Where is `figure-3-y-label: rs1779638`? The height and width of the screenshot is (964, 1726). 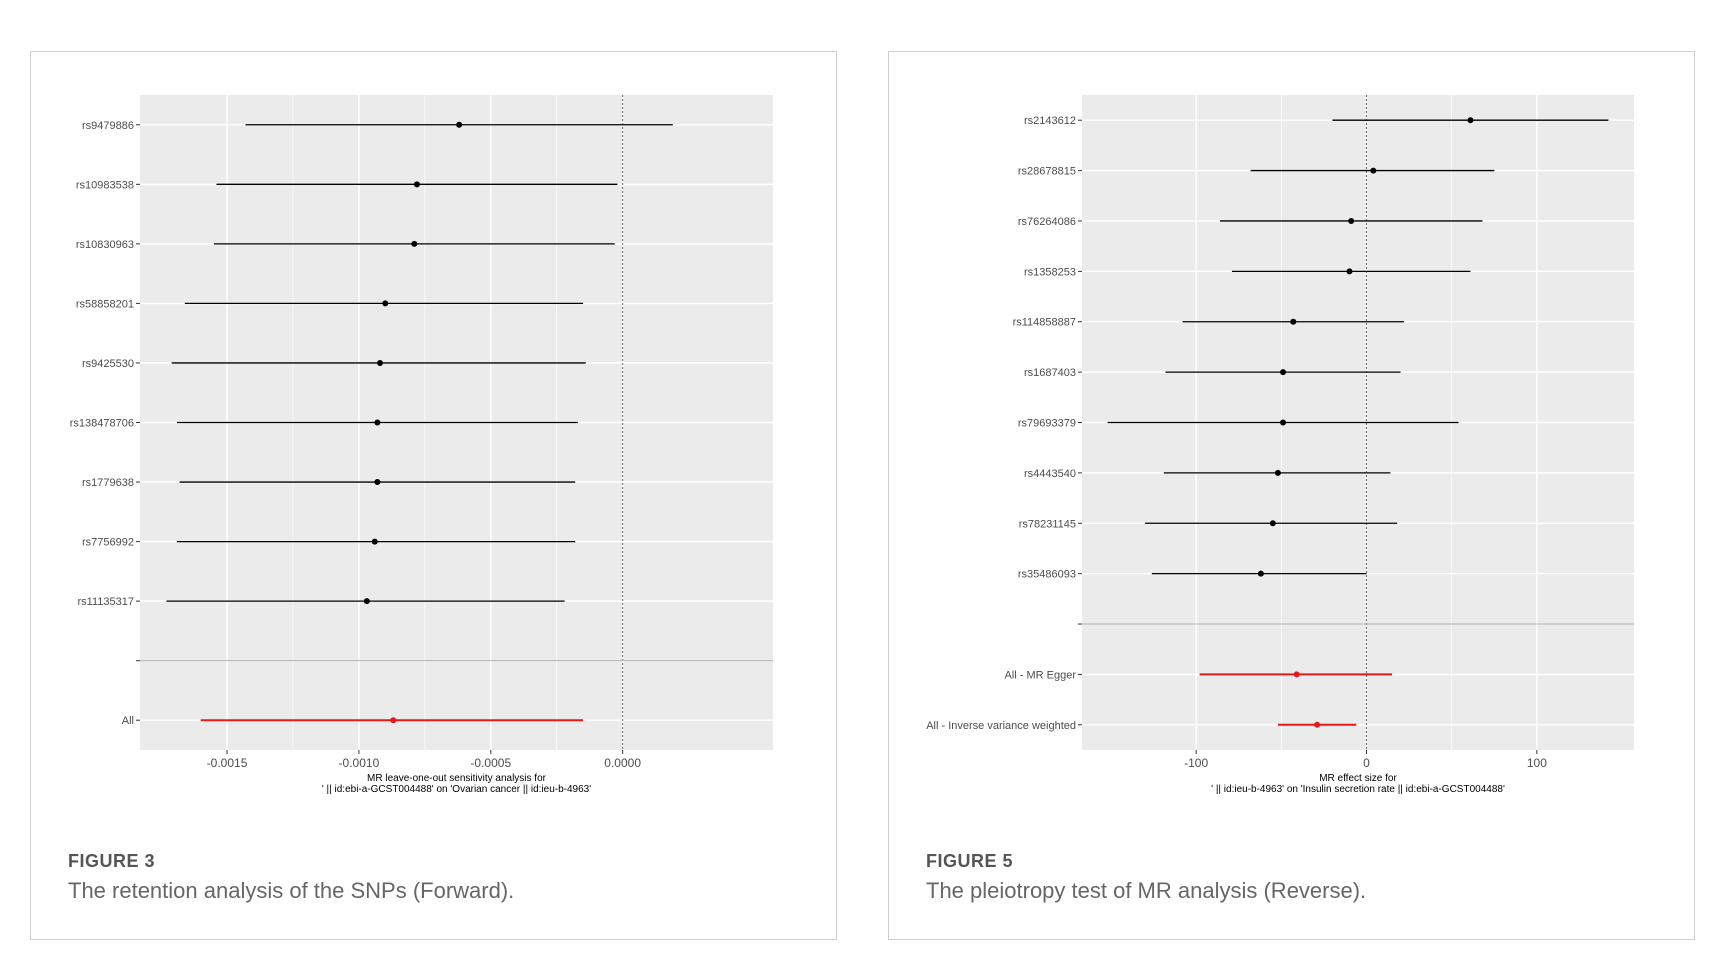
figure-3-y-label: rs1779638 is located at coordinates (108, 483).